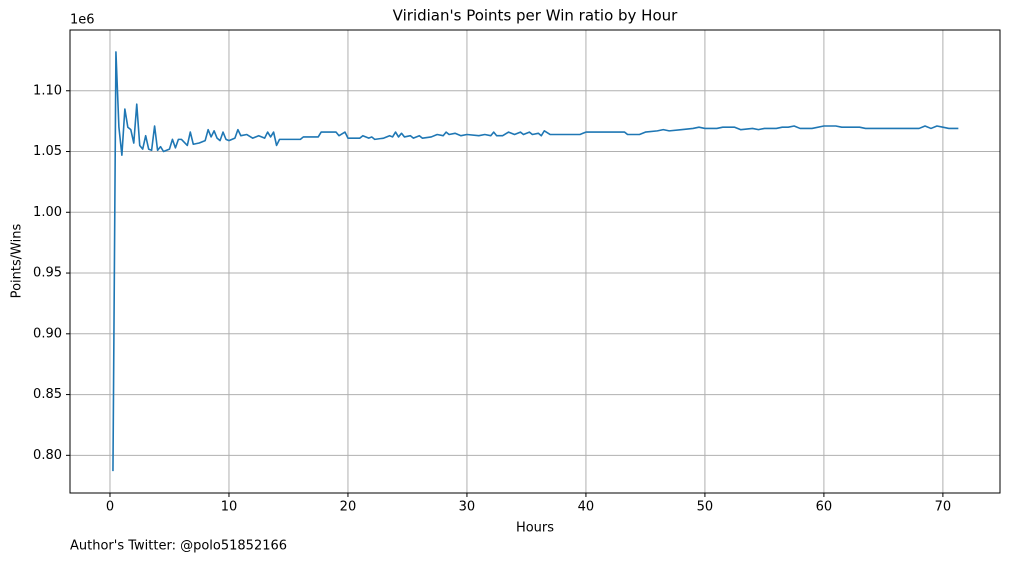 The image size is (1010, 562). I want to click on y-tick-label: 0.90, so click(47, 333).